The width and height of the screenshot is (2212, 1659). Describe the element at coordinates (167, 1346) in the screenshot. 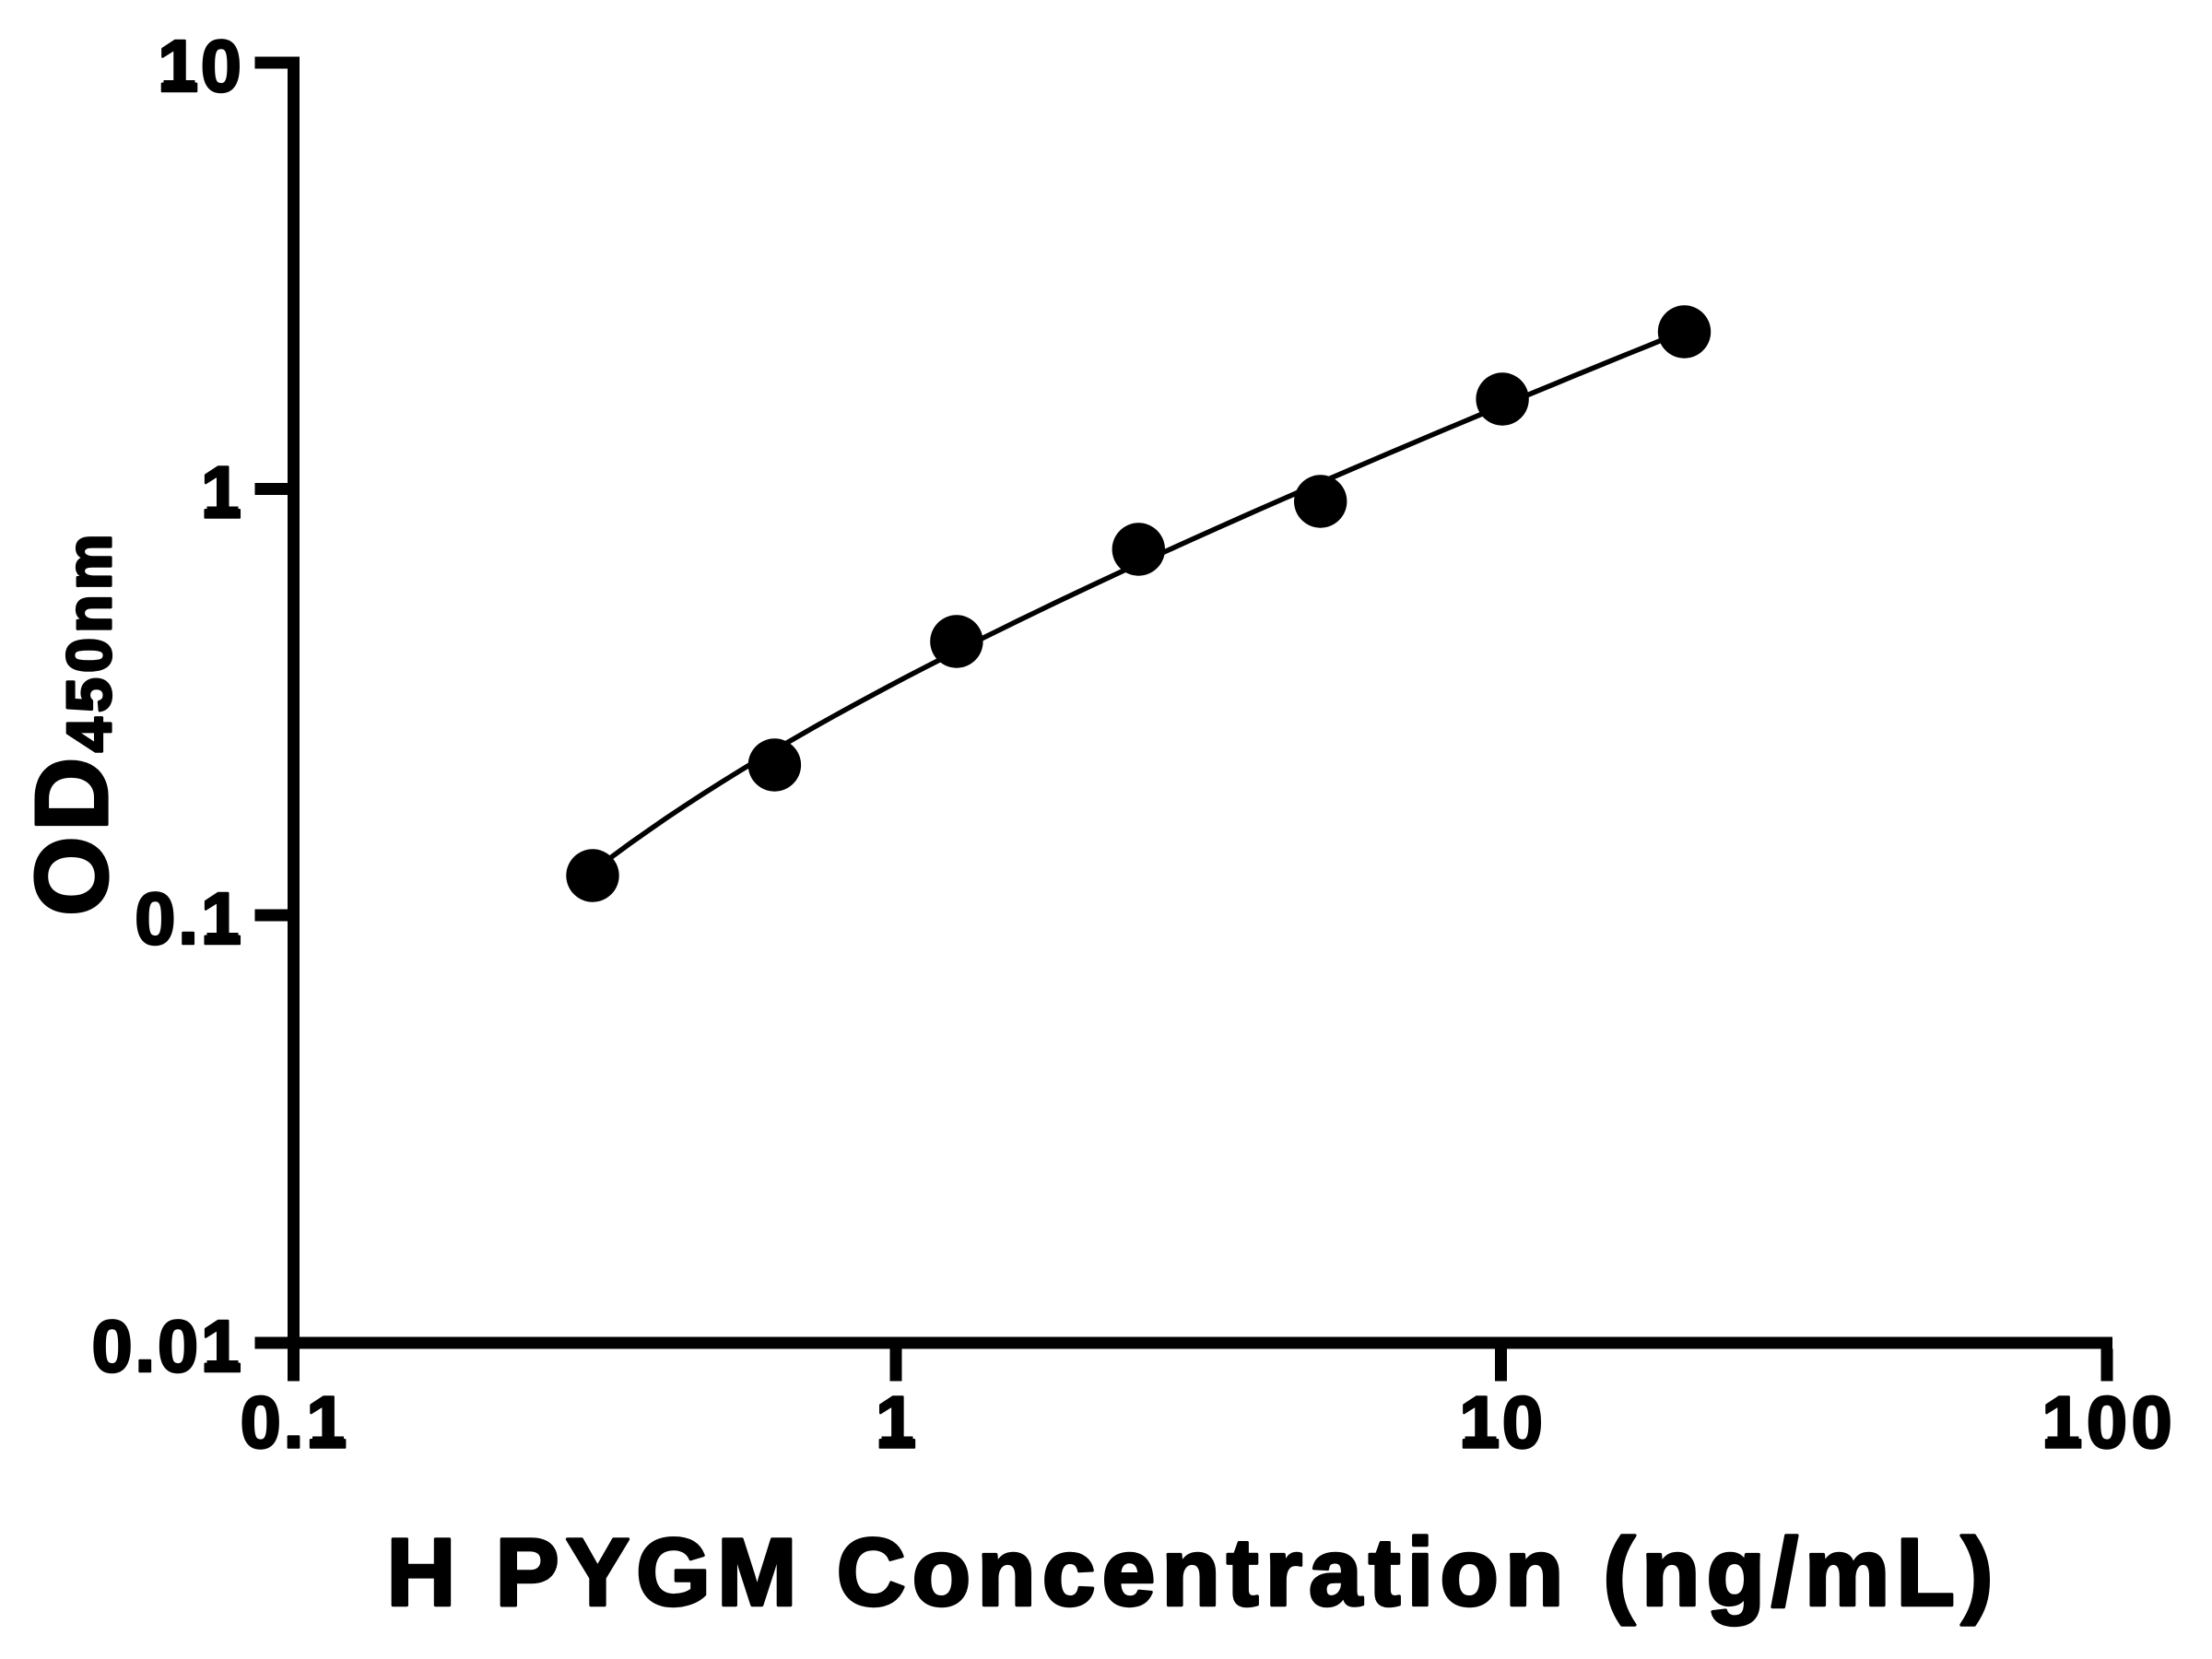

I see `svg-text: 0.01` at that location.